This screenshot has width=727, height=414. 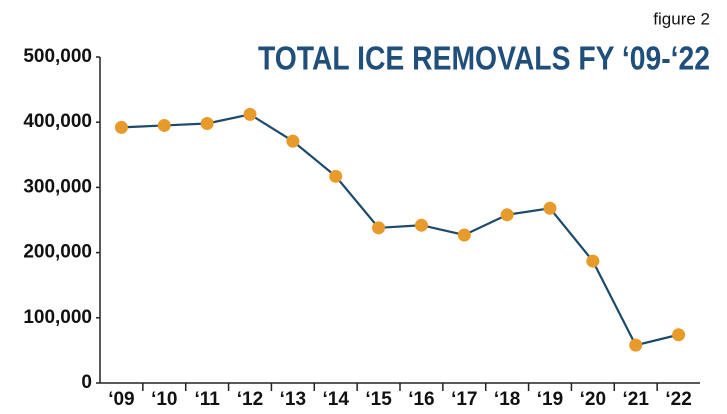 I want to click on y-tick-label: 0, so click(x=86, y=382).